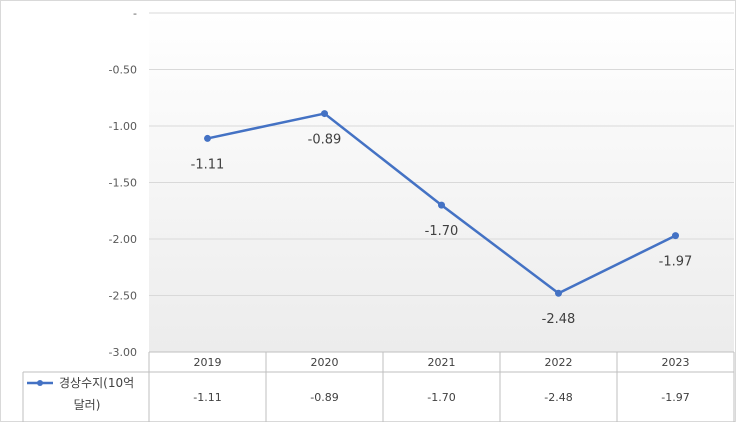 This screenshot has height=423, width=736. What do you see at coordinates (87, 405) in the screenshot?
I see `legend-label-line2: 달러)` at bounding box center [87, 405].